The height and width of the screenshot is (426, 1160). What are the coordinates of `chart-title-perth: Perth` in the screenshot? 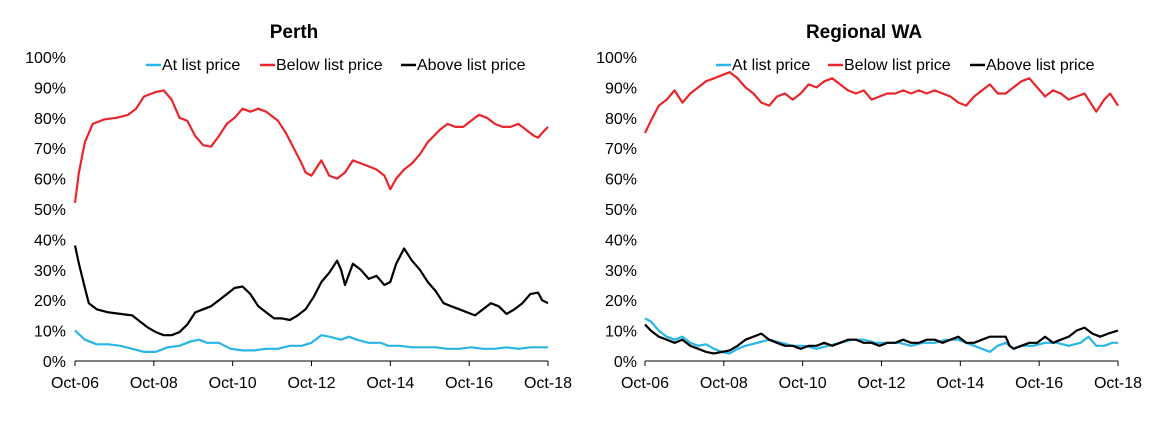 It's located at (294, 32).